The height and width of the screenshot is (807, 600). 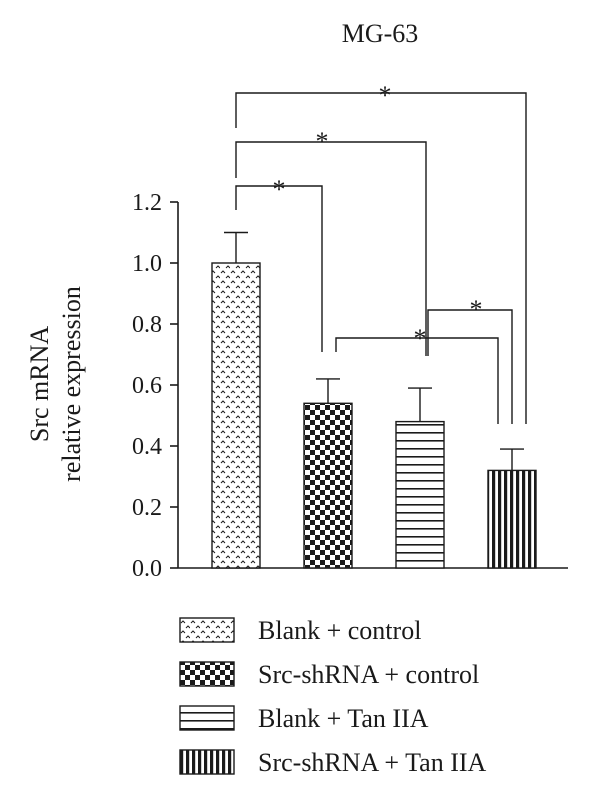 I want to click on legend-label: Src-shRNA + Tan IIA, so click(x=372, y=762).